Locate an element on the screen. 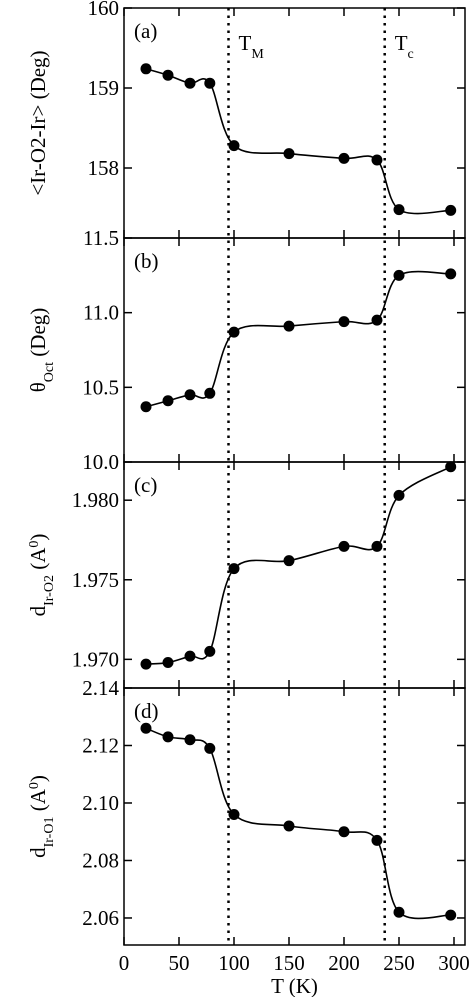 Image resolution: width=474 pixels, height=997 pixels. panel-label: (c) is located at coordinates (145, 485).